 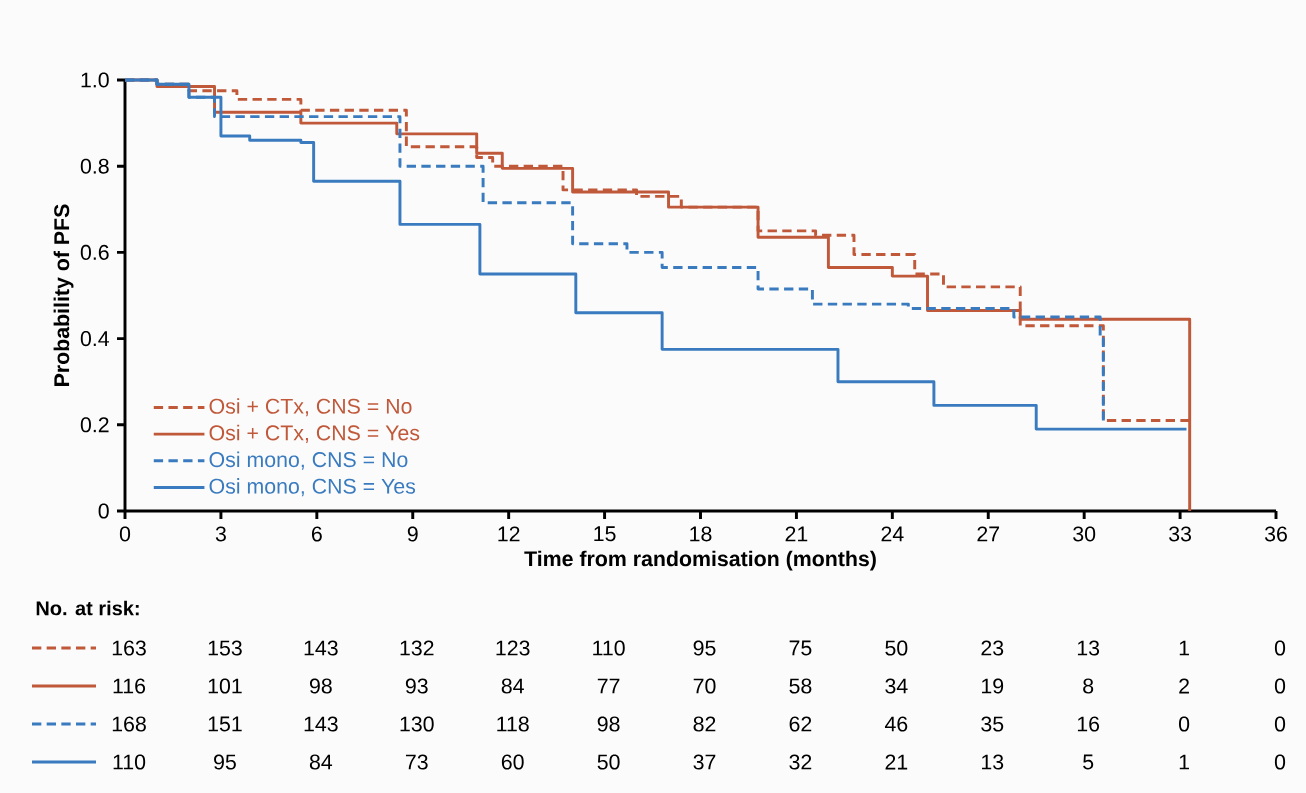 What do you see at coordinates (94, 425) in the screenshot?
I see `y-tick-label: 0.2` at bounding box center [94, 425].